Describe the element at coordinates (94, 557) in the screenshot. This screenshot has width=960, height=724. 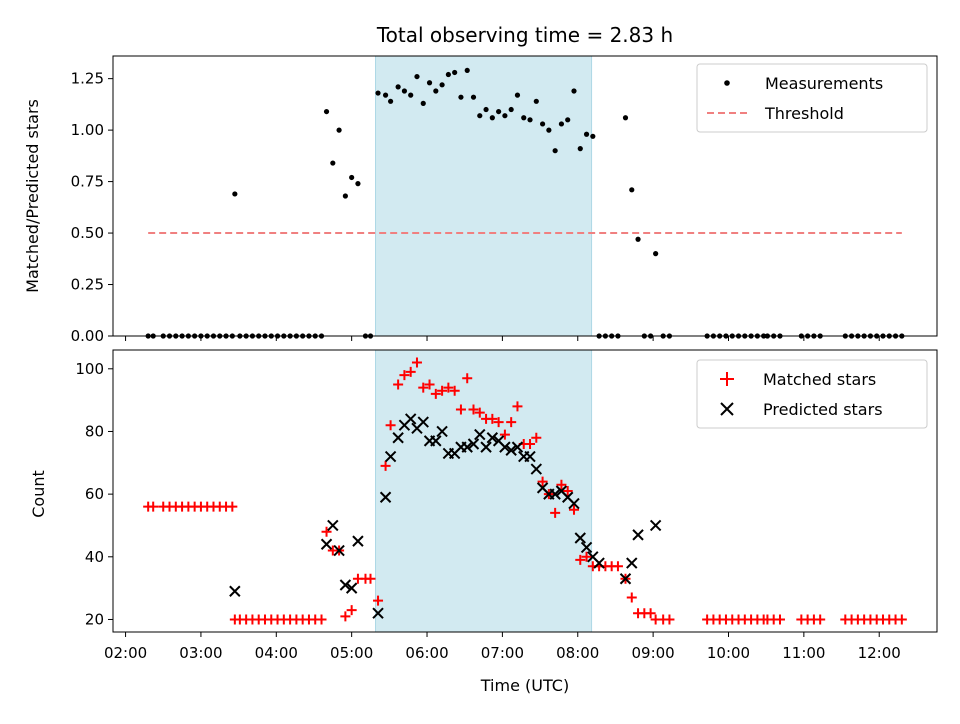
I see `y-tick-label: 40` at that location.